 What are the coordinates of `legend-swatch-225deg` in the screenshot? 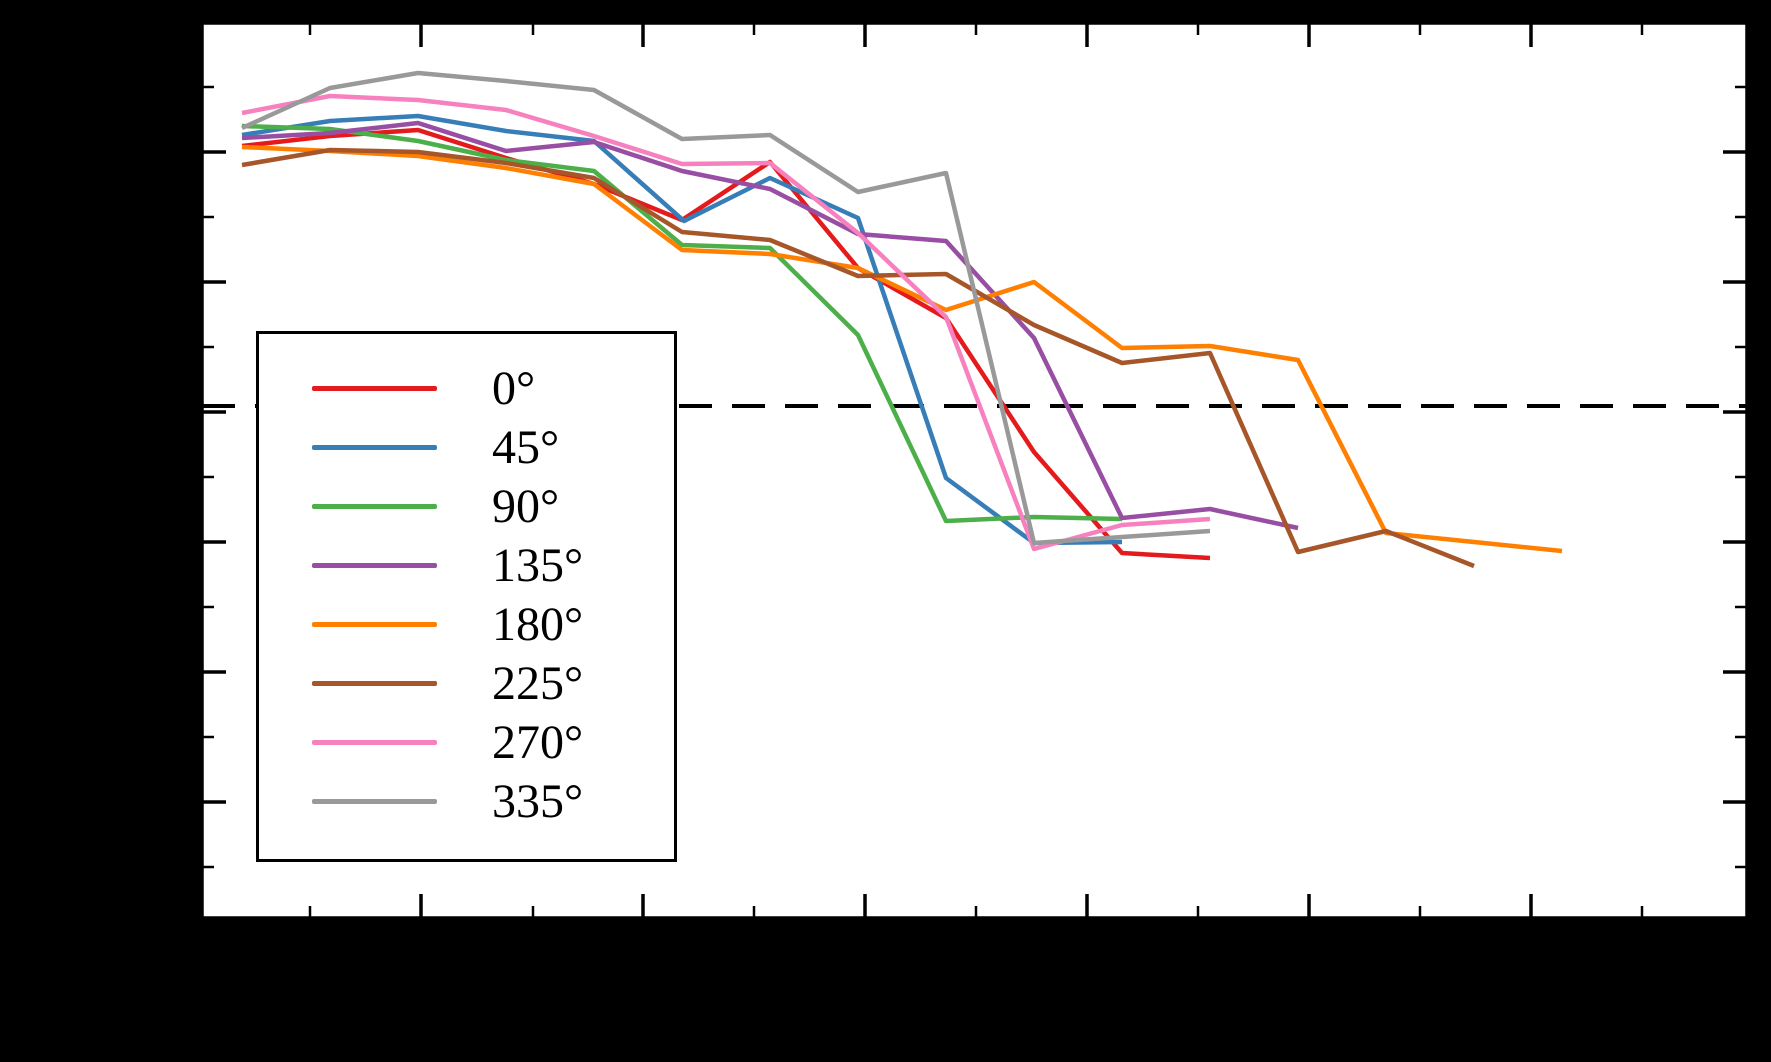 It's located at (374, 683).